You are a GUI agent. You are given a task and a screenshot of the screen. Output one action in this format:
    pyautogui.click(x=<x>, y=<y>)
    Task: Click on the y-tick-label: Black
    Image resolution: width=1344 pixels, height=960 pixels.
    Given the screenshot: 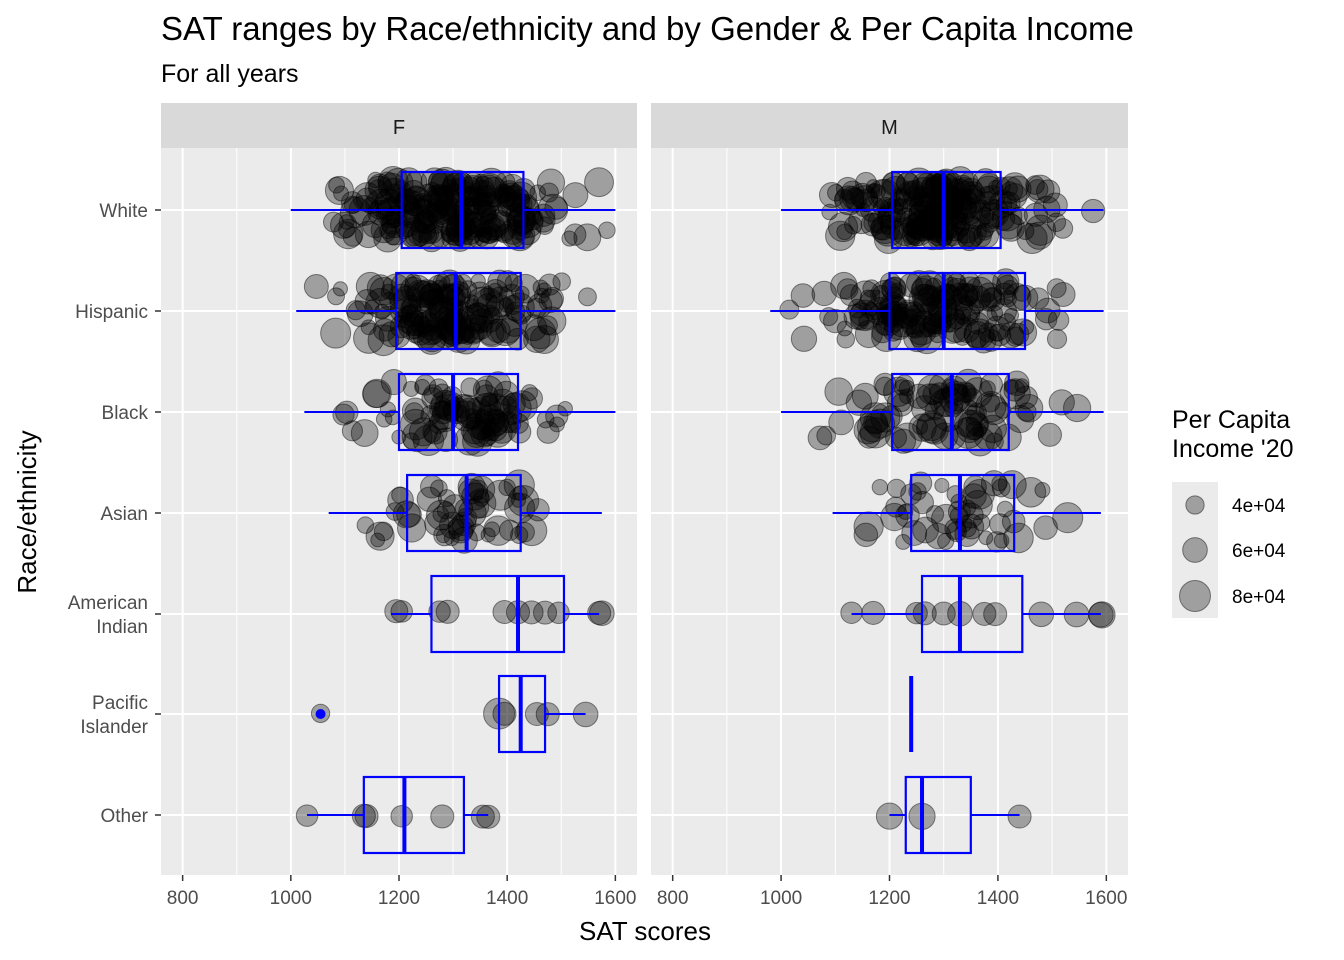 What is the action you would take?
    pyautogui.click(x=125, y=413)
    